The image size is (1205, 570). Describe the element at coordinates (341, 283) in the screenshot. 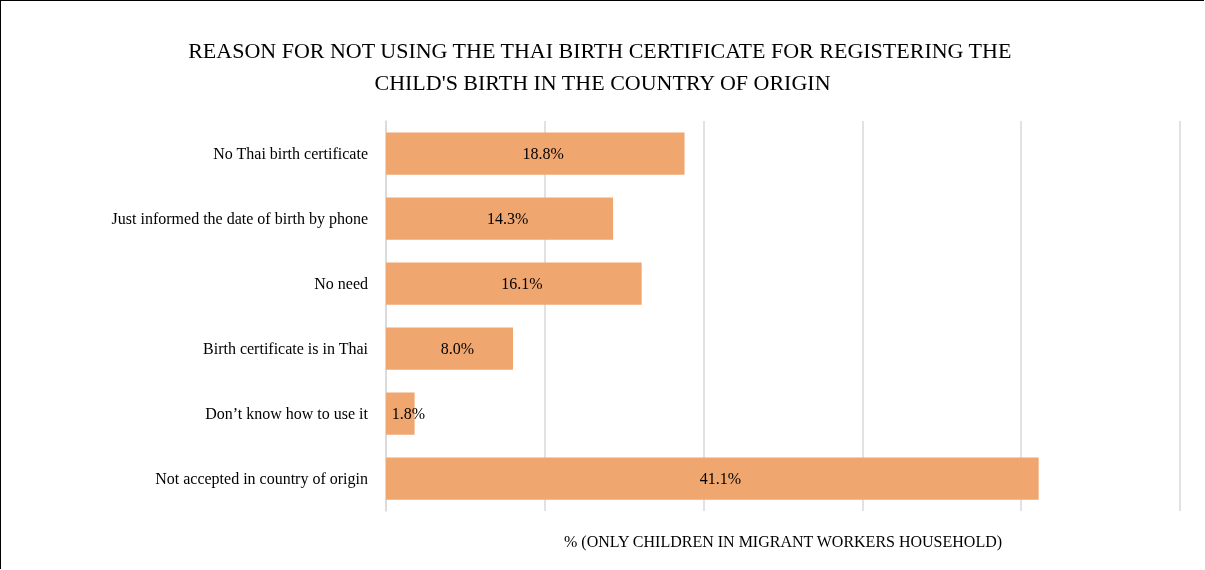

I see `y-tick-label: No need` at that location.